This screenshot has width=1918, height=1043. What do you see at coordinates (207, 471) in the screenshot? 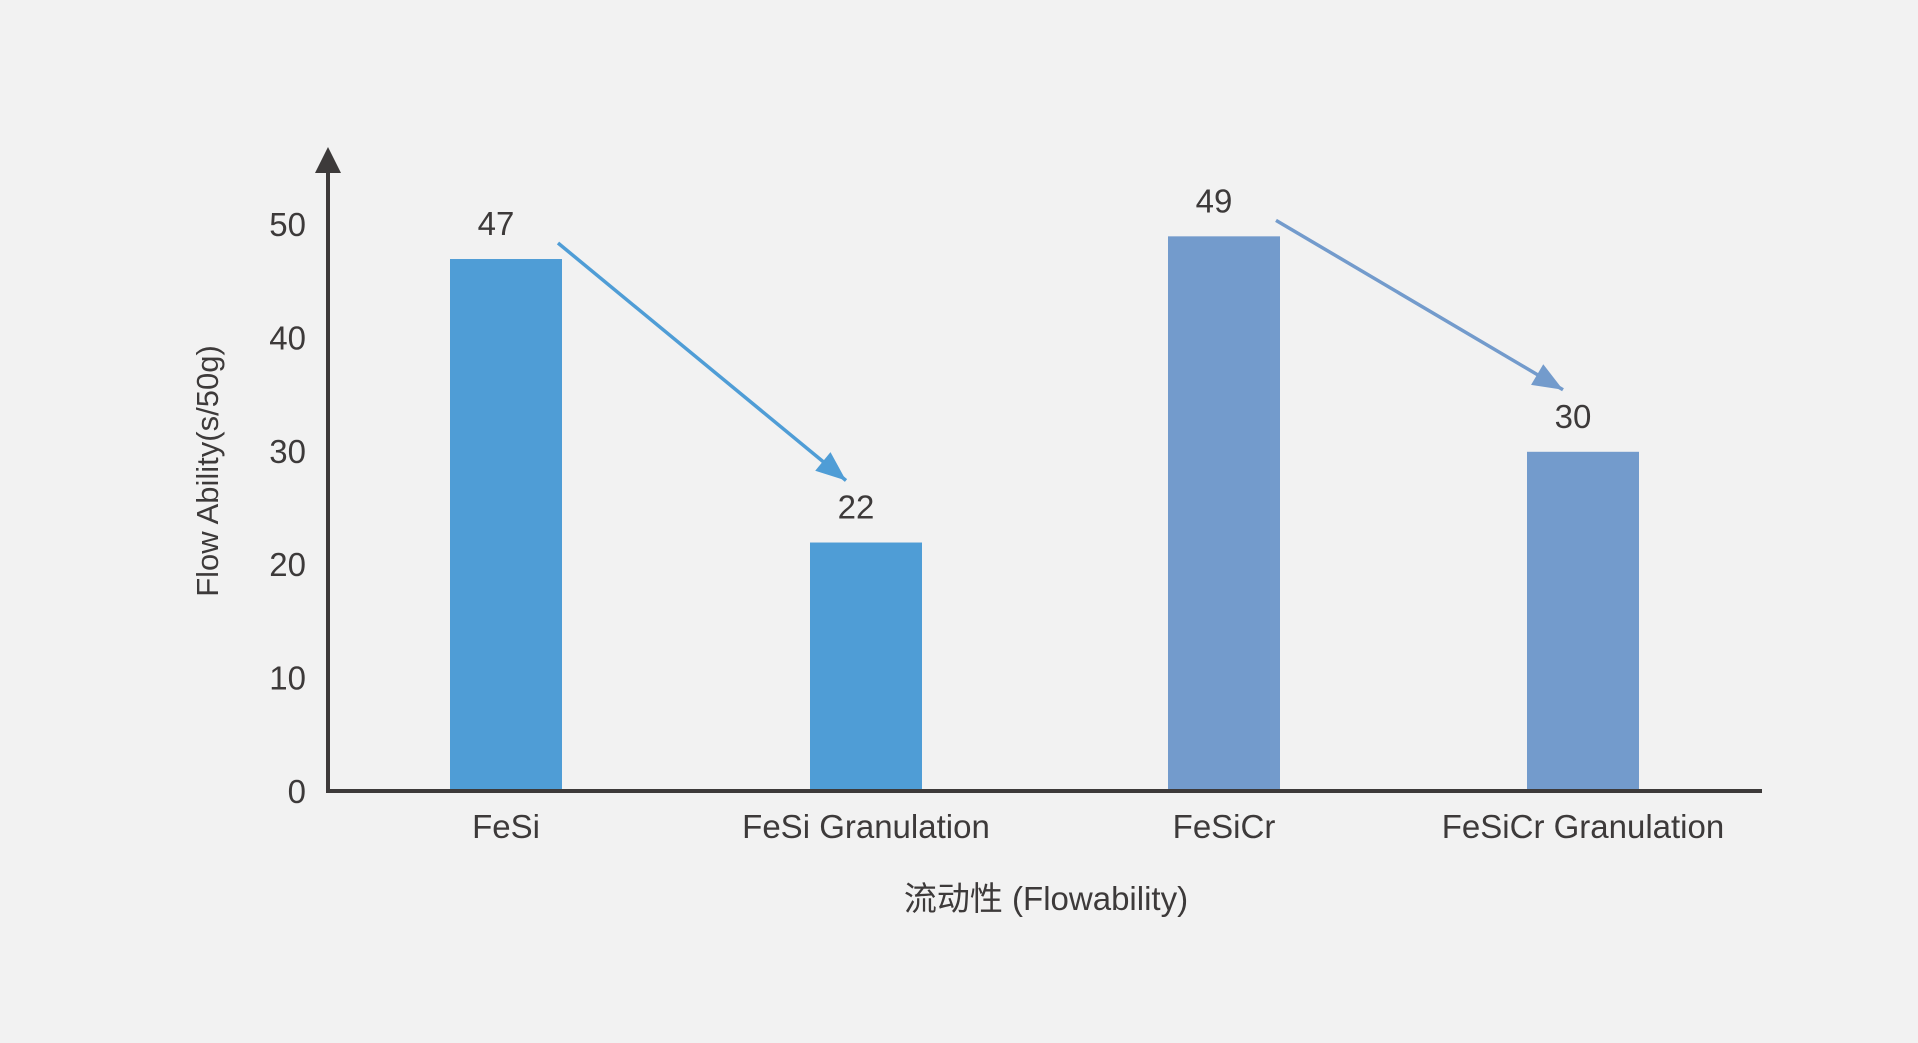
I see `y-axis-title: Flow Ability(s/50g)` at bounding box center [207, 471].